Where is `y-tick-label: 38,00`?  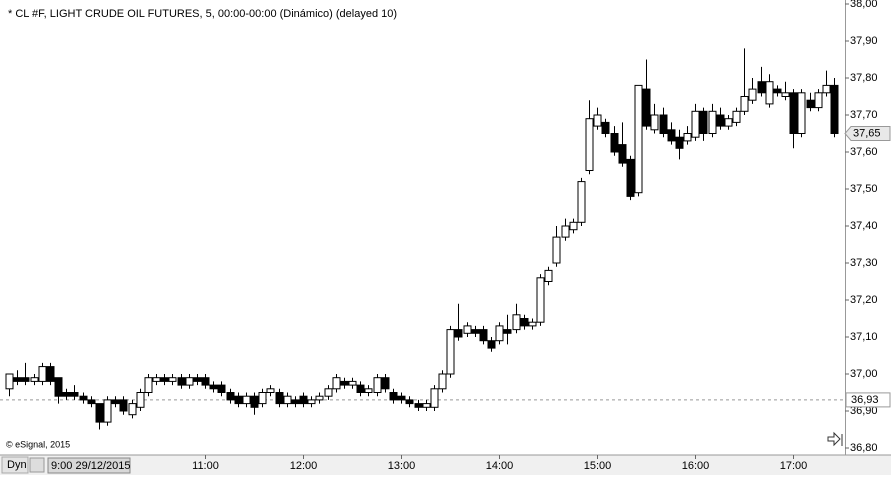 y-tick-label: 38,00 is located at coordinates (864, 5).